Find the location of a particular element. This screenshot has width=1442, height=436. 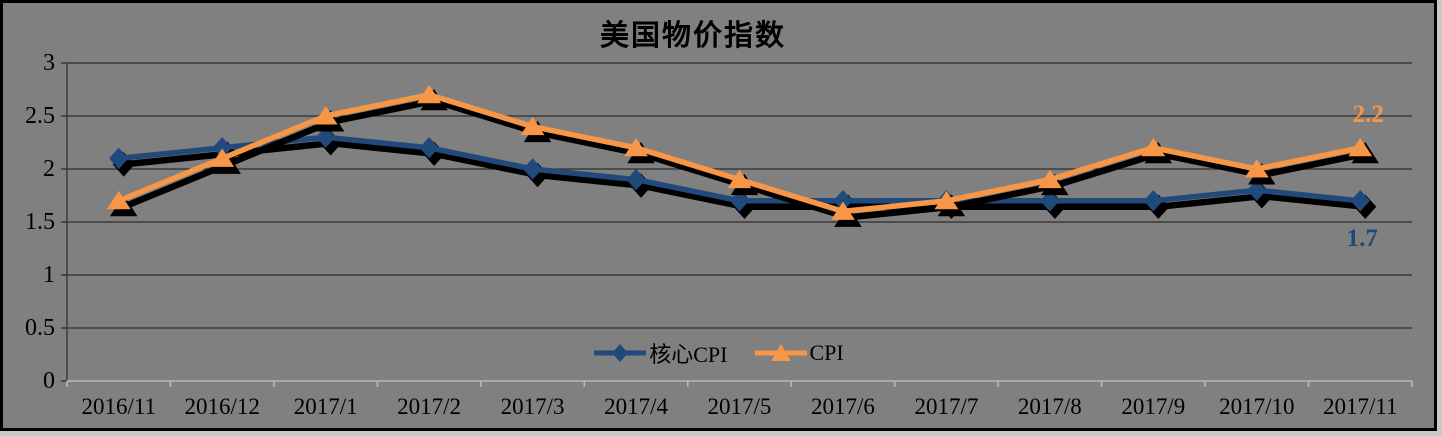

x-axis-label: 2017/3 is located at coordinates (532, 406).